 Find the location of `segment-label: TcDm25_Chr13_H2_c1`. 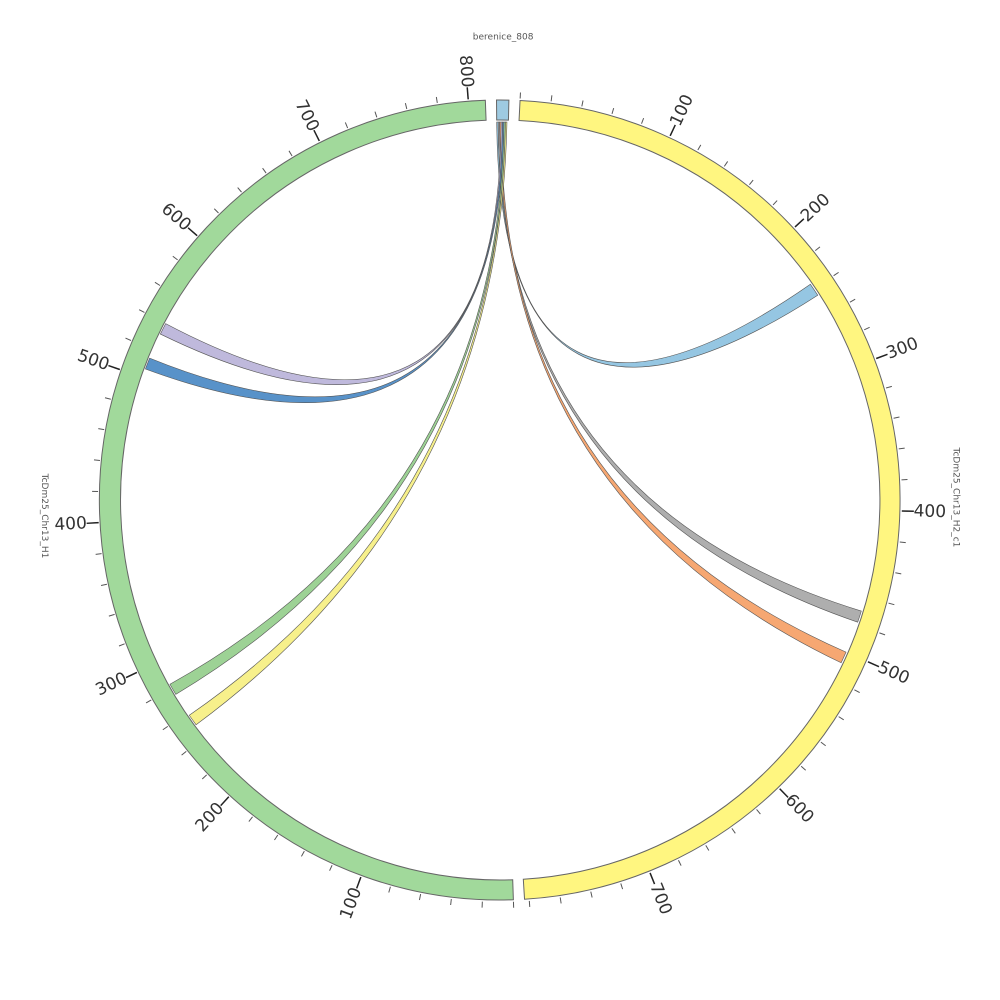

segment-label: TcDm25_Chr13_H2_c1 is located at coordinates (955, 497).